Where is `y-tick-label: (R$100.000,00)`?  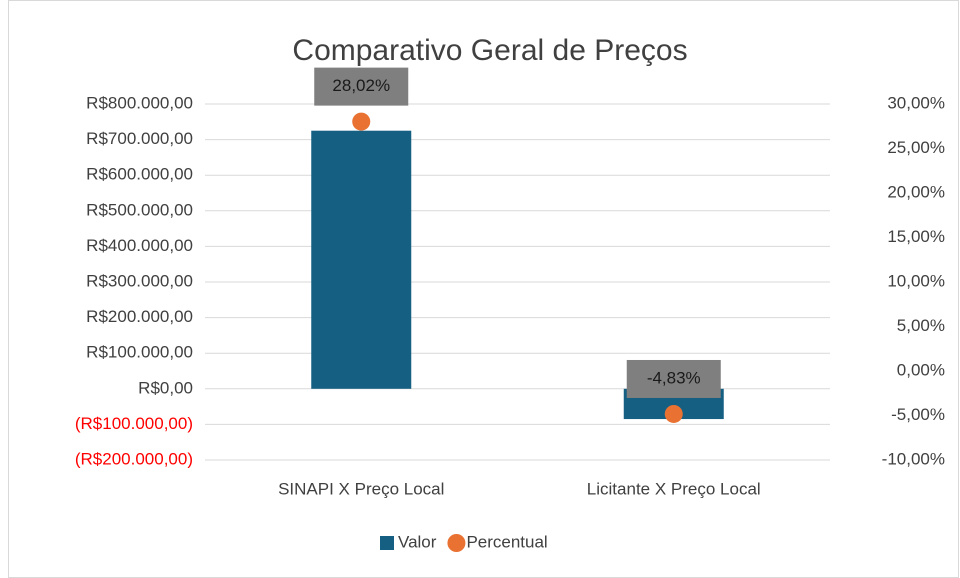
y-tick-label: (R$100.000,00) is located at coordinates (134, 423).